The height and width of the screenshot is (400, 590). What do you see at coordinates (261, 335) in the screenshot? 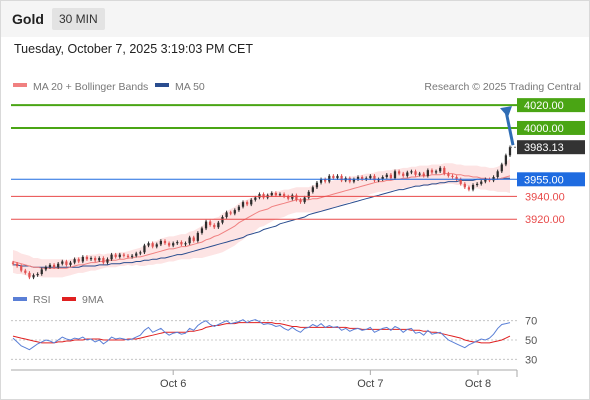
I see `rsi-line` at bounding box center [261, 335].